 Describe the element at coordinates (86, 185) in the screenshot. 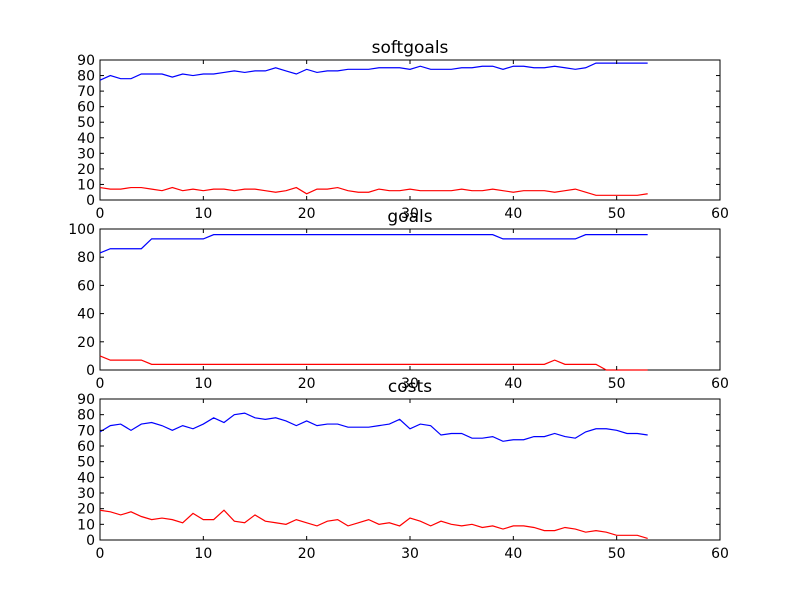

I see `softgoals-y-tick-label: 10` at that location.